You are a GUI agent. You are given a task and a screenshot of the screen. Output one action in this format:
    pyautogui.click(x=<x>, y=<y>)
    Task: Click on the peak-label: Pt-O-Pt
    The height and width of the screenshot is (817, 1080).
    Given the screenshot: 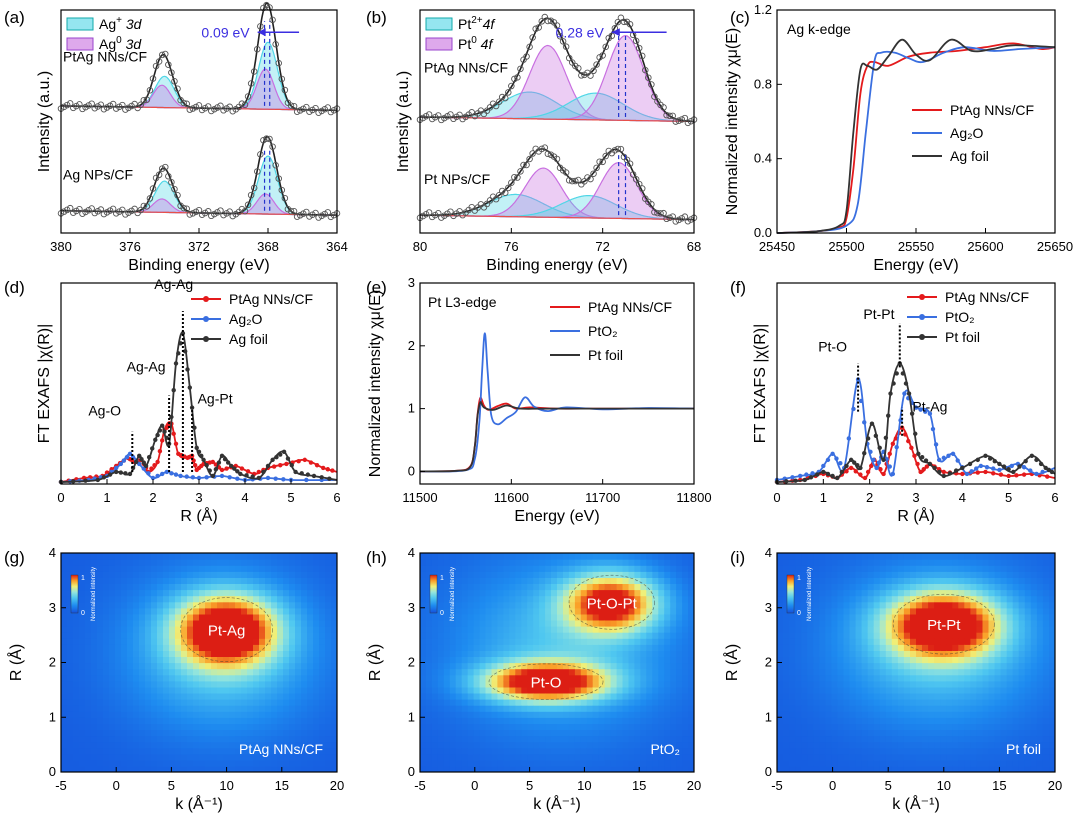 What is the action you would take?
    pyautogui.click(x=612, y=603)
    